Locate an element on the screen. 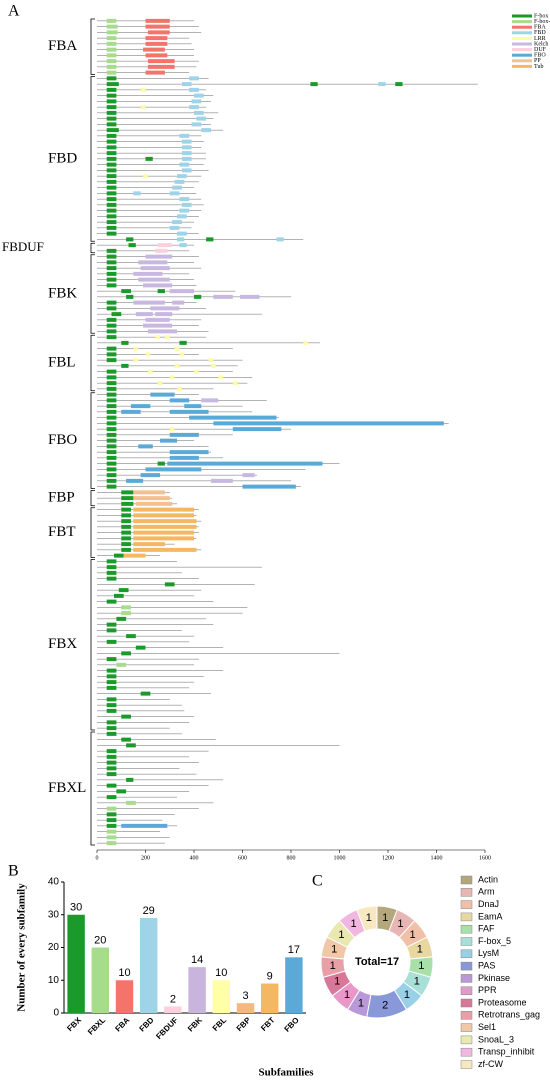  x-tick-label: FBDUF is located at coordinates (167, 1028).